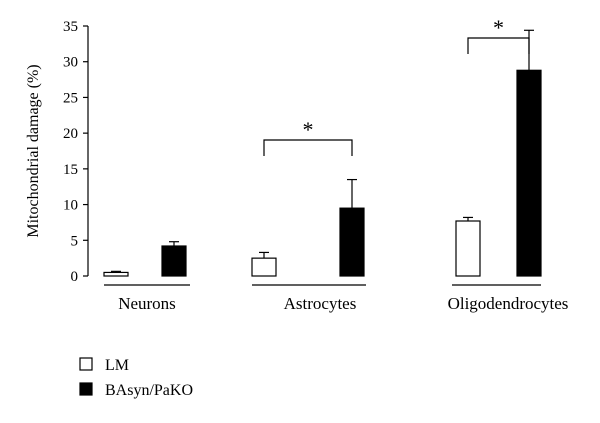 The width and height of the screenshot is (600, 423). Describe the element at coordinates (86, 364) in the screenshot. I see `legend-swatch-lm` at that location.